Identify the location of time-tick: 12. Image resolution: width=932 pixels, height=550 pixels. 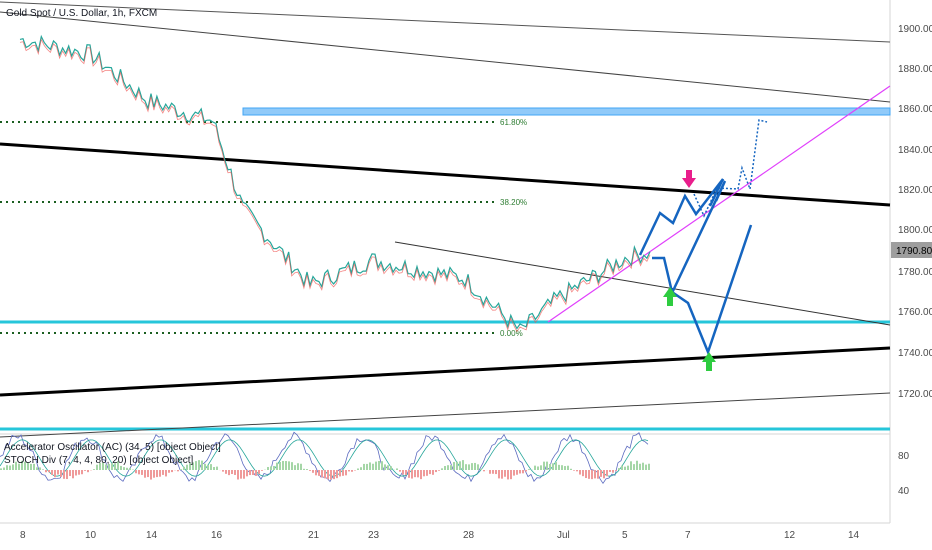
(790, 535).